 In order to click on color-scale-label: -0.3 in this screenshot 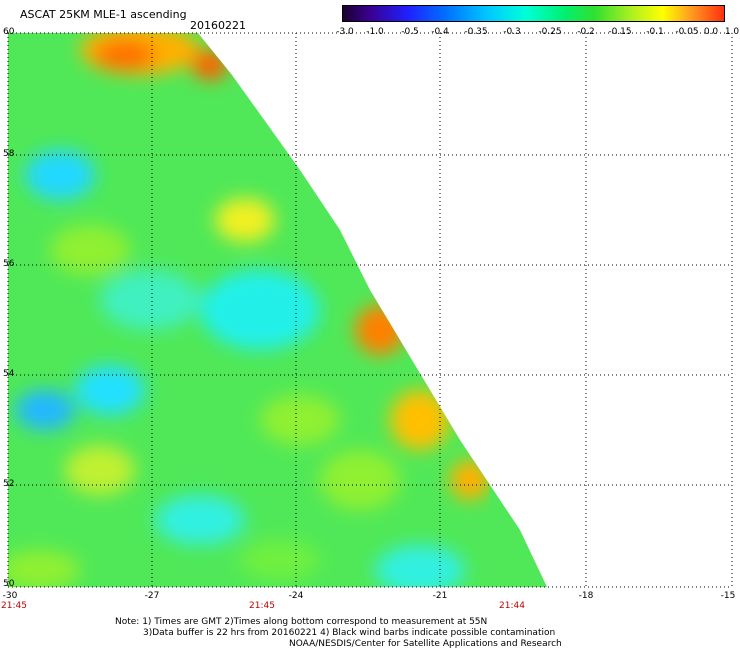, I will do `click(512, 32)`.